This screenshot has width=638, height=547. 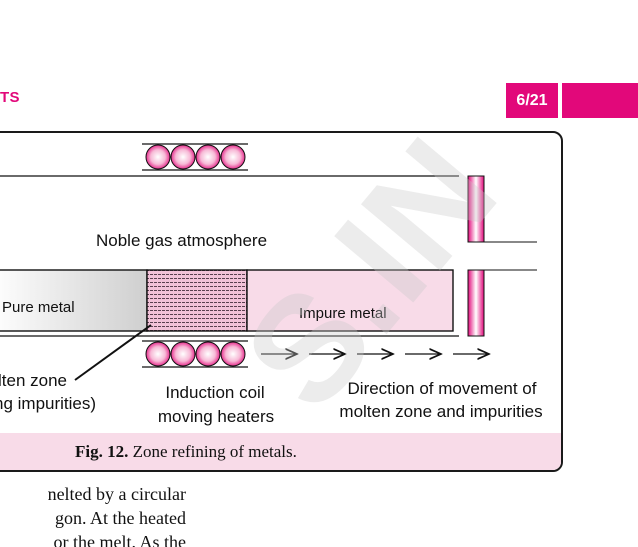 What do you see at coordinates (197, 300) in the screenshot?
I see `molten-zone-section` at bounding box center [197, 300].